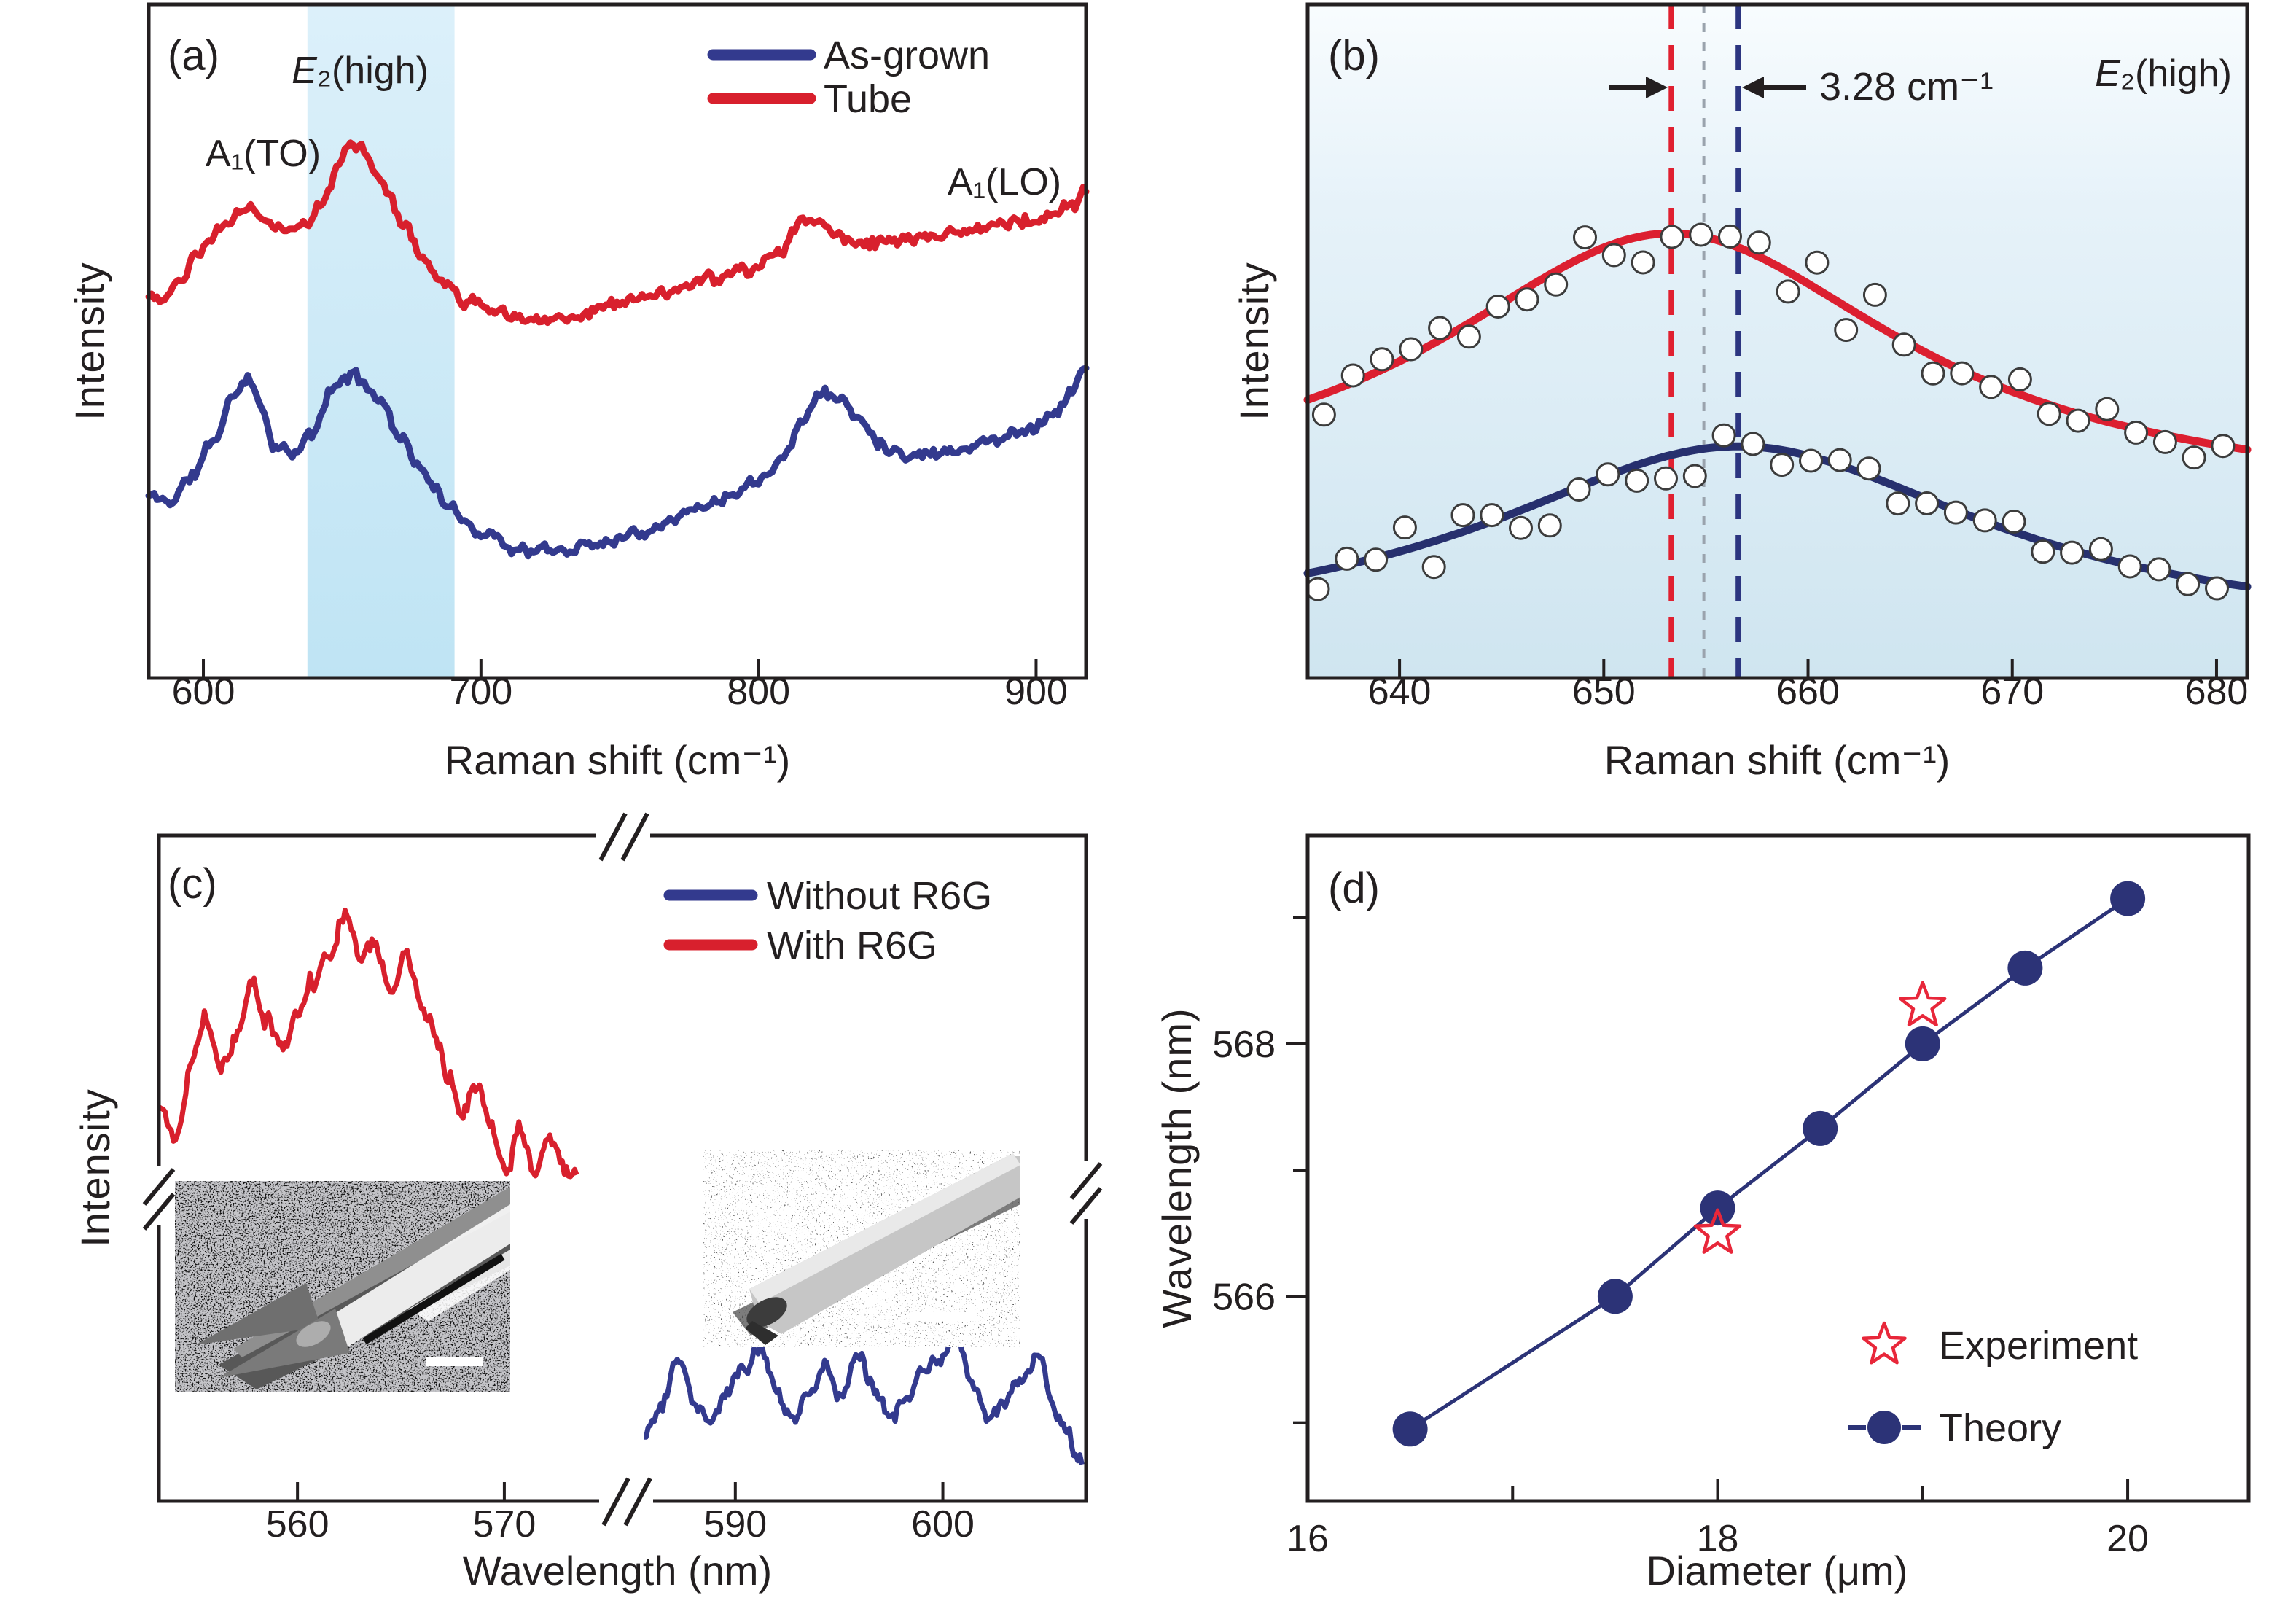 The image size is (2296, 1606). I want to click on peak-label-a1to: A₁(TO), so click(264, 154).